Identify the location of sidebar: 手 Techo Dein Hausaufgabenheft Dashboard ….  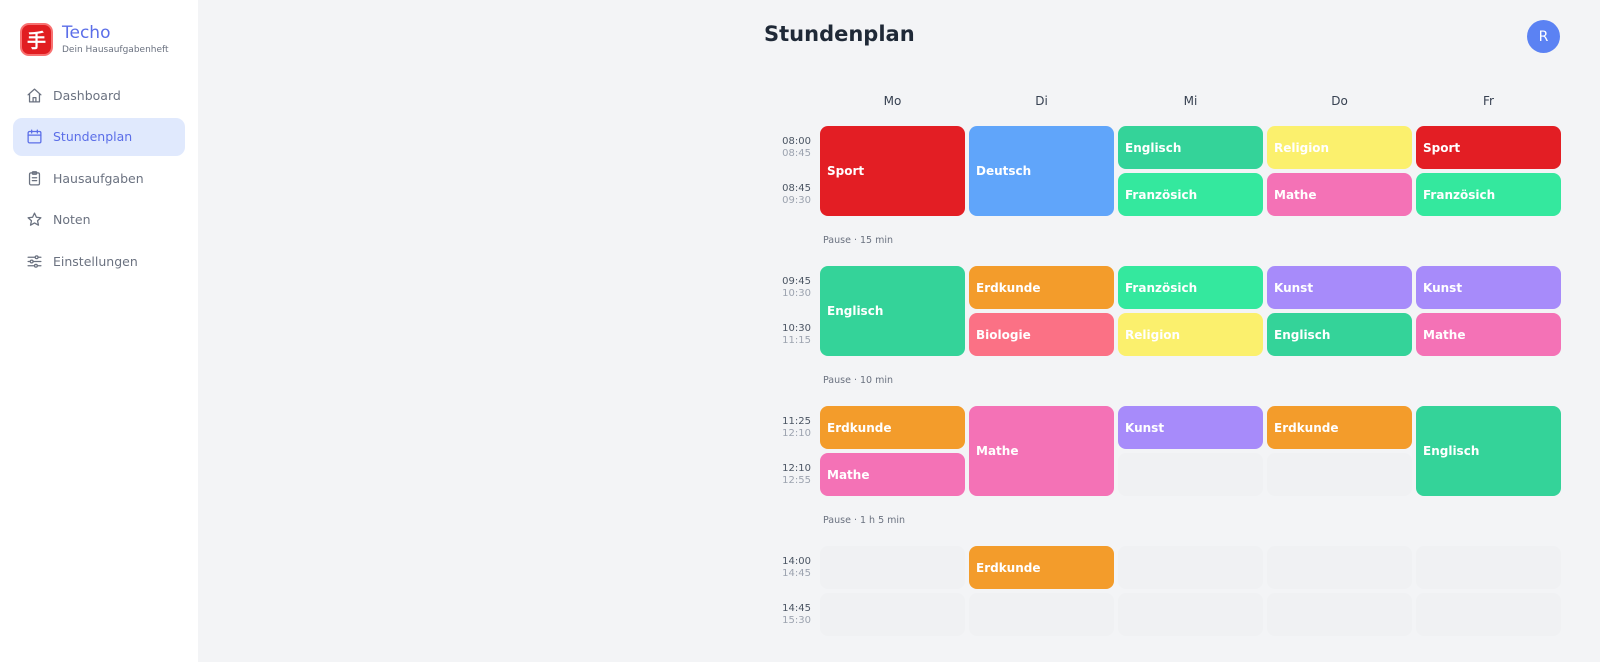
(99, 331).